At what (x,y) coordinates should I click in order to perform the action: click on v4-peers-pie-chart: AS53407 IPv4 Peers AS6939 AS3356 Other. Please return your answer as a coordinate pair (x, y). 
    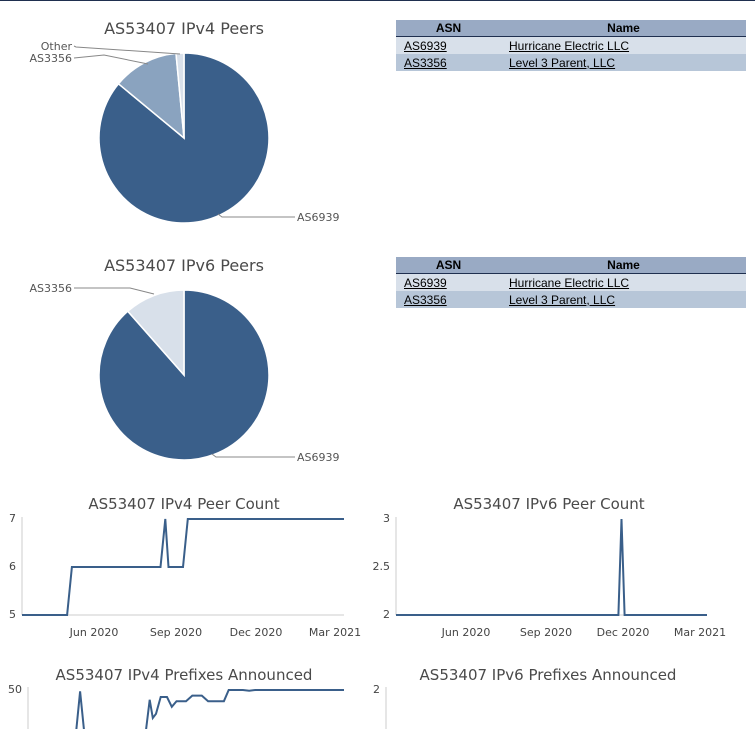
    Looking at the image, I should click on (184, 121).